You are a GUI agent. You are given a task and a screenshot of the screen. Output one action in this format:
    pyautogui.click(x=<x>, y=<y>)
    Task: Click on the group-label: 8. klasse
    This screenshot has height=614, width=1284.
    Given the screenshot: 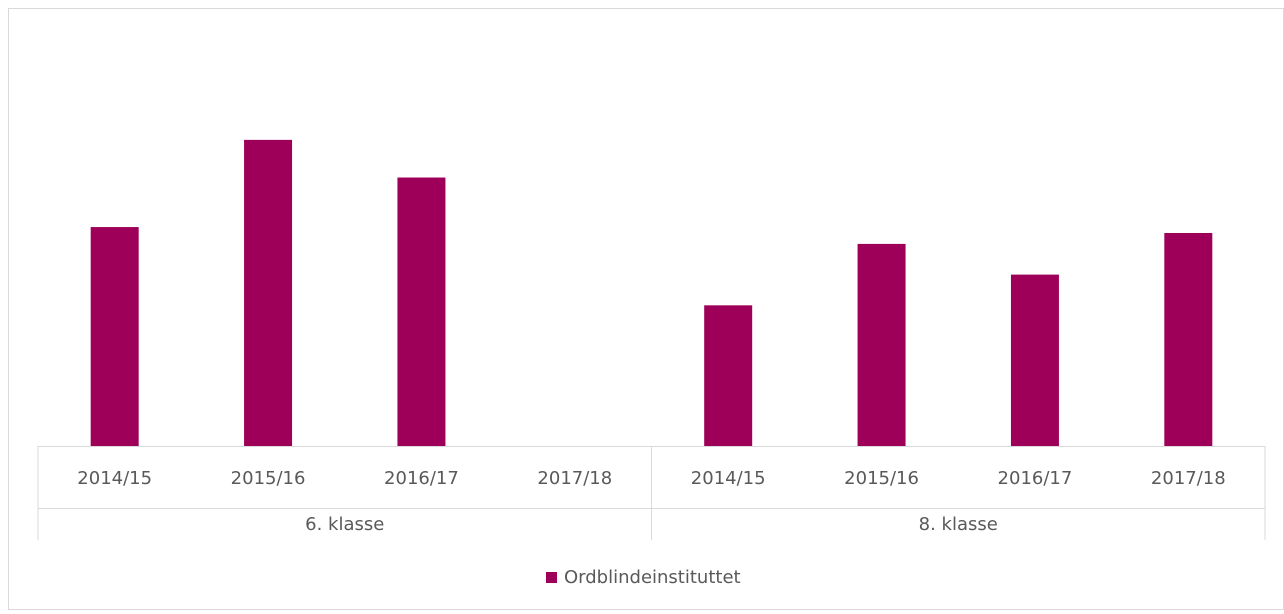 What is the action you would take?
    pyautogui.click(x=958, y=524)
    